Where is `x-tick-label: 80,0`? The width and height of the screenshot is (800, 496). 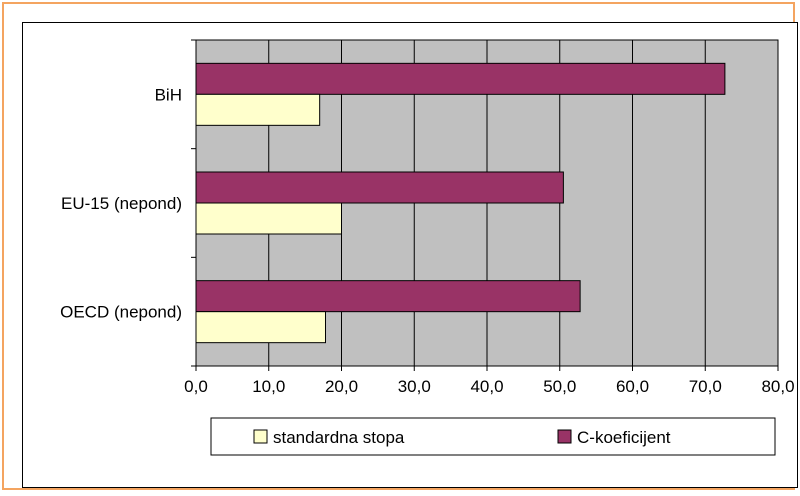
x-tick-label: 80,0 is located at coordinates (777, 386).